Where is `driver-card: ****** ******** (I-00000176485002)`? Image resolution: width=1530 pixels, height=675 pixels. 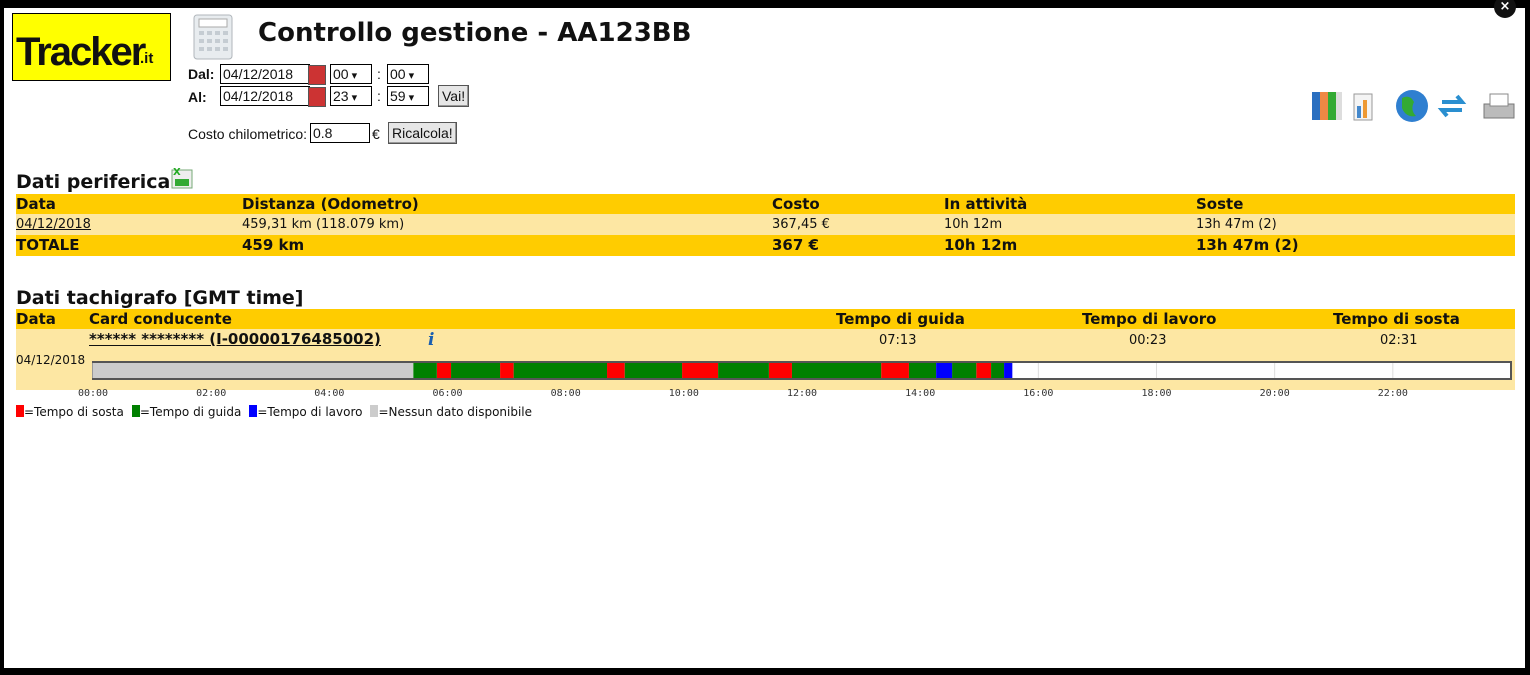 driver-card: ****** ******** (I-00000176485002) is located at coordinates (235, 339).